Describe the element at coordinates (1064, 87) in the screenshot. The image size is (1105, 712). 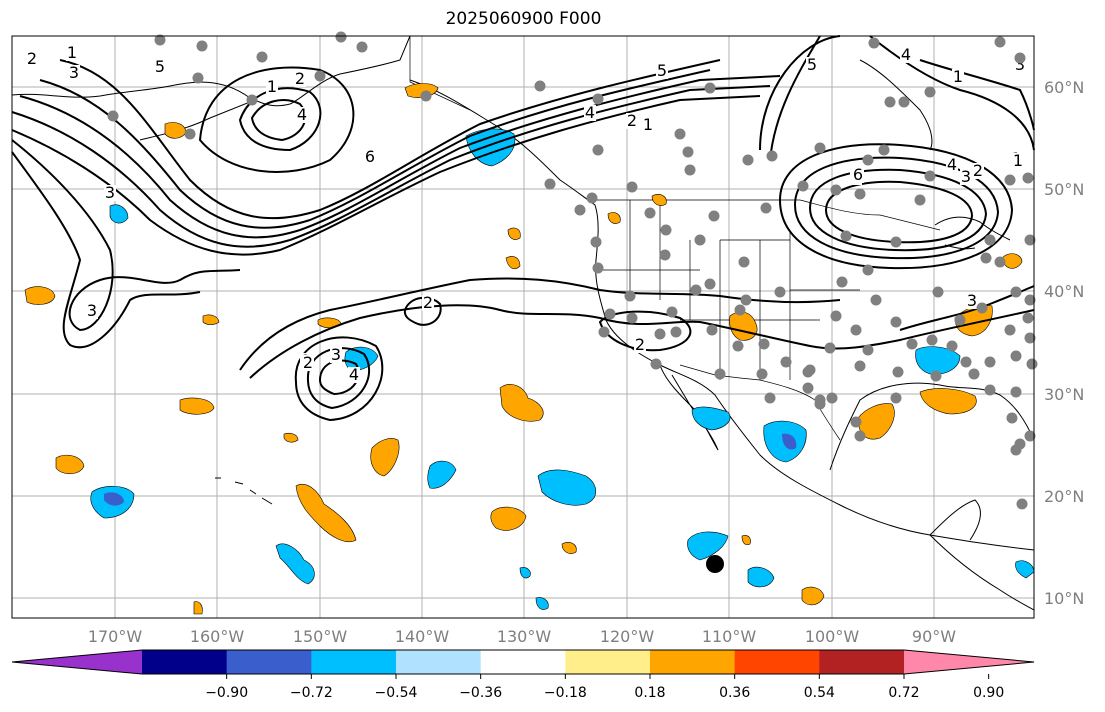
I see `latitude-tick-label: 60°N` at that location.